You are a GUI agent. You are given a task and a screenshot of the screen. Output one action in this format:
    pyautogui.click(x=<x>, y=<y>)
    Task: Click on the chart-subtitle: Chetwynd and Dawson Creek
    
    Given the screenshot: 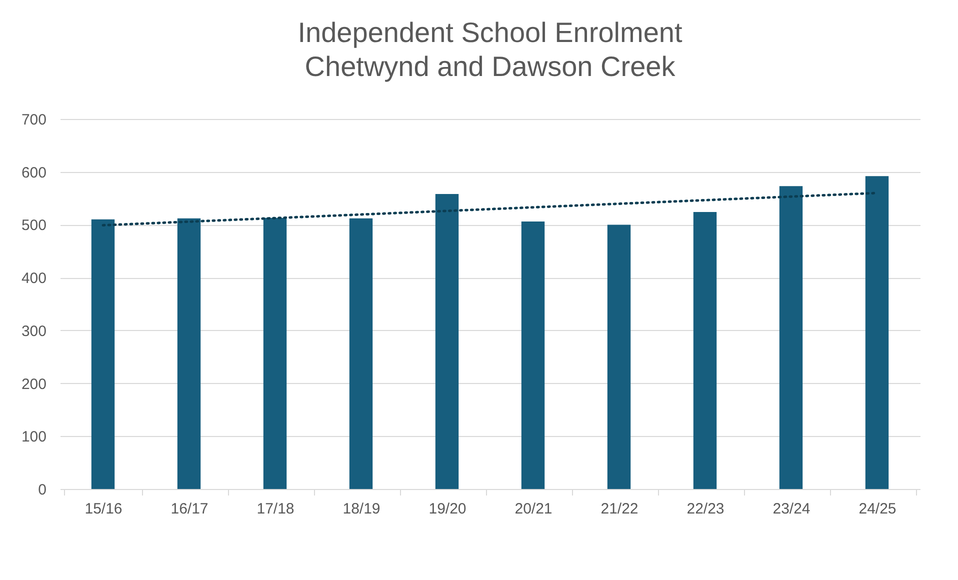 What is the action you would take?
    pyautogui.click(x=490, y=66)
    